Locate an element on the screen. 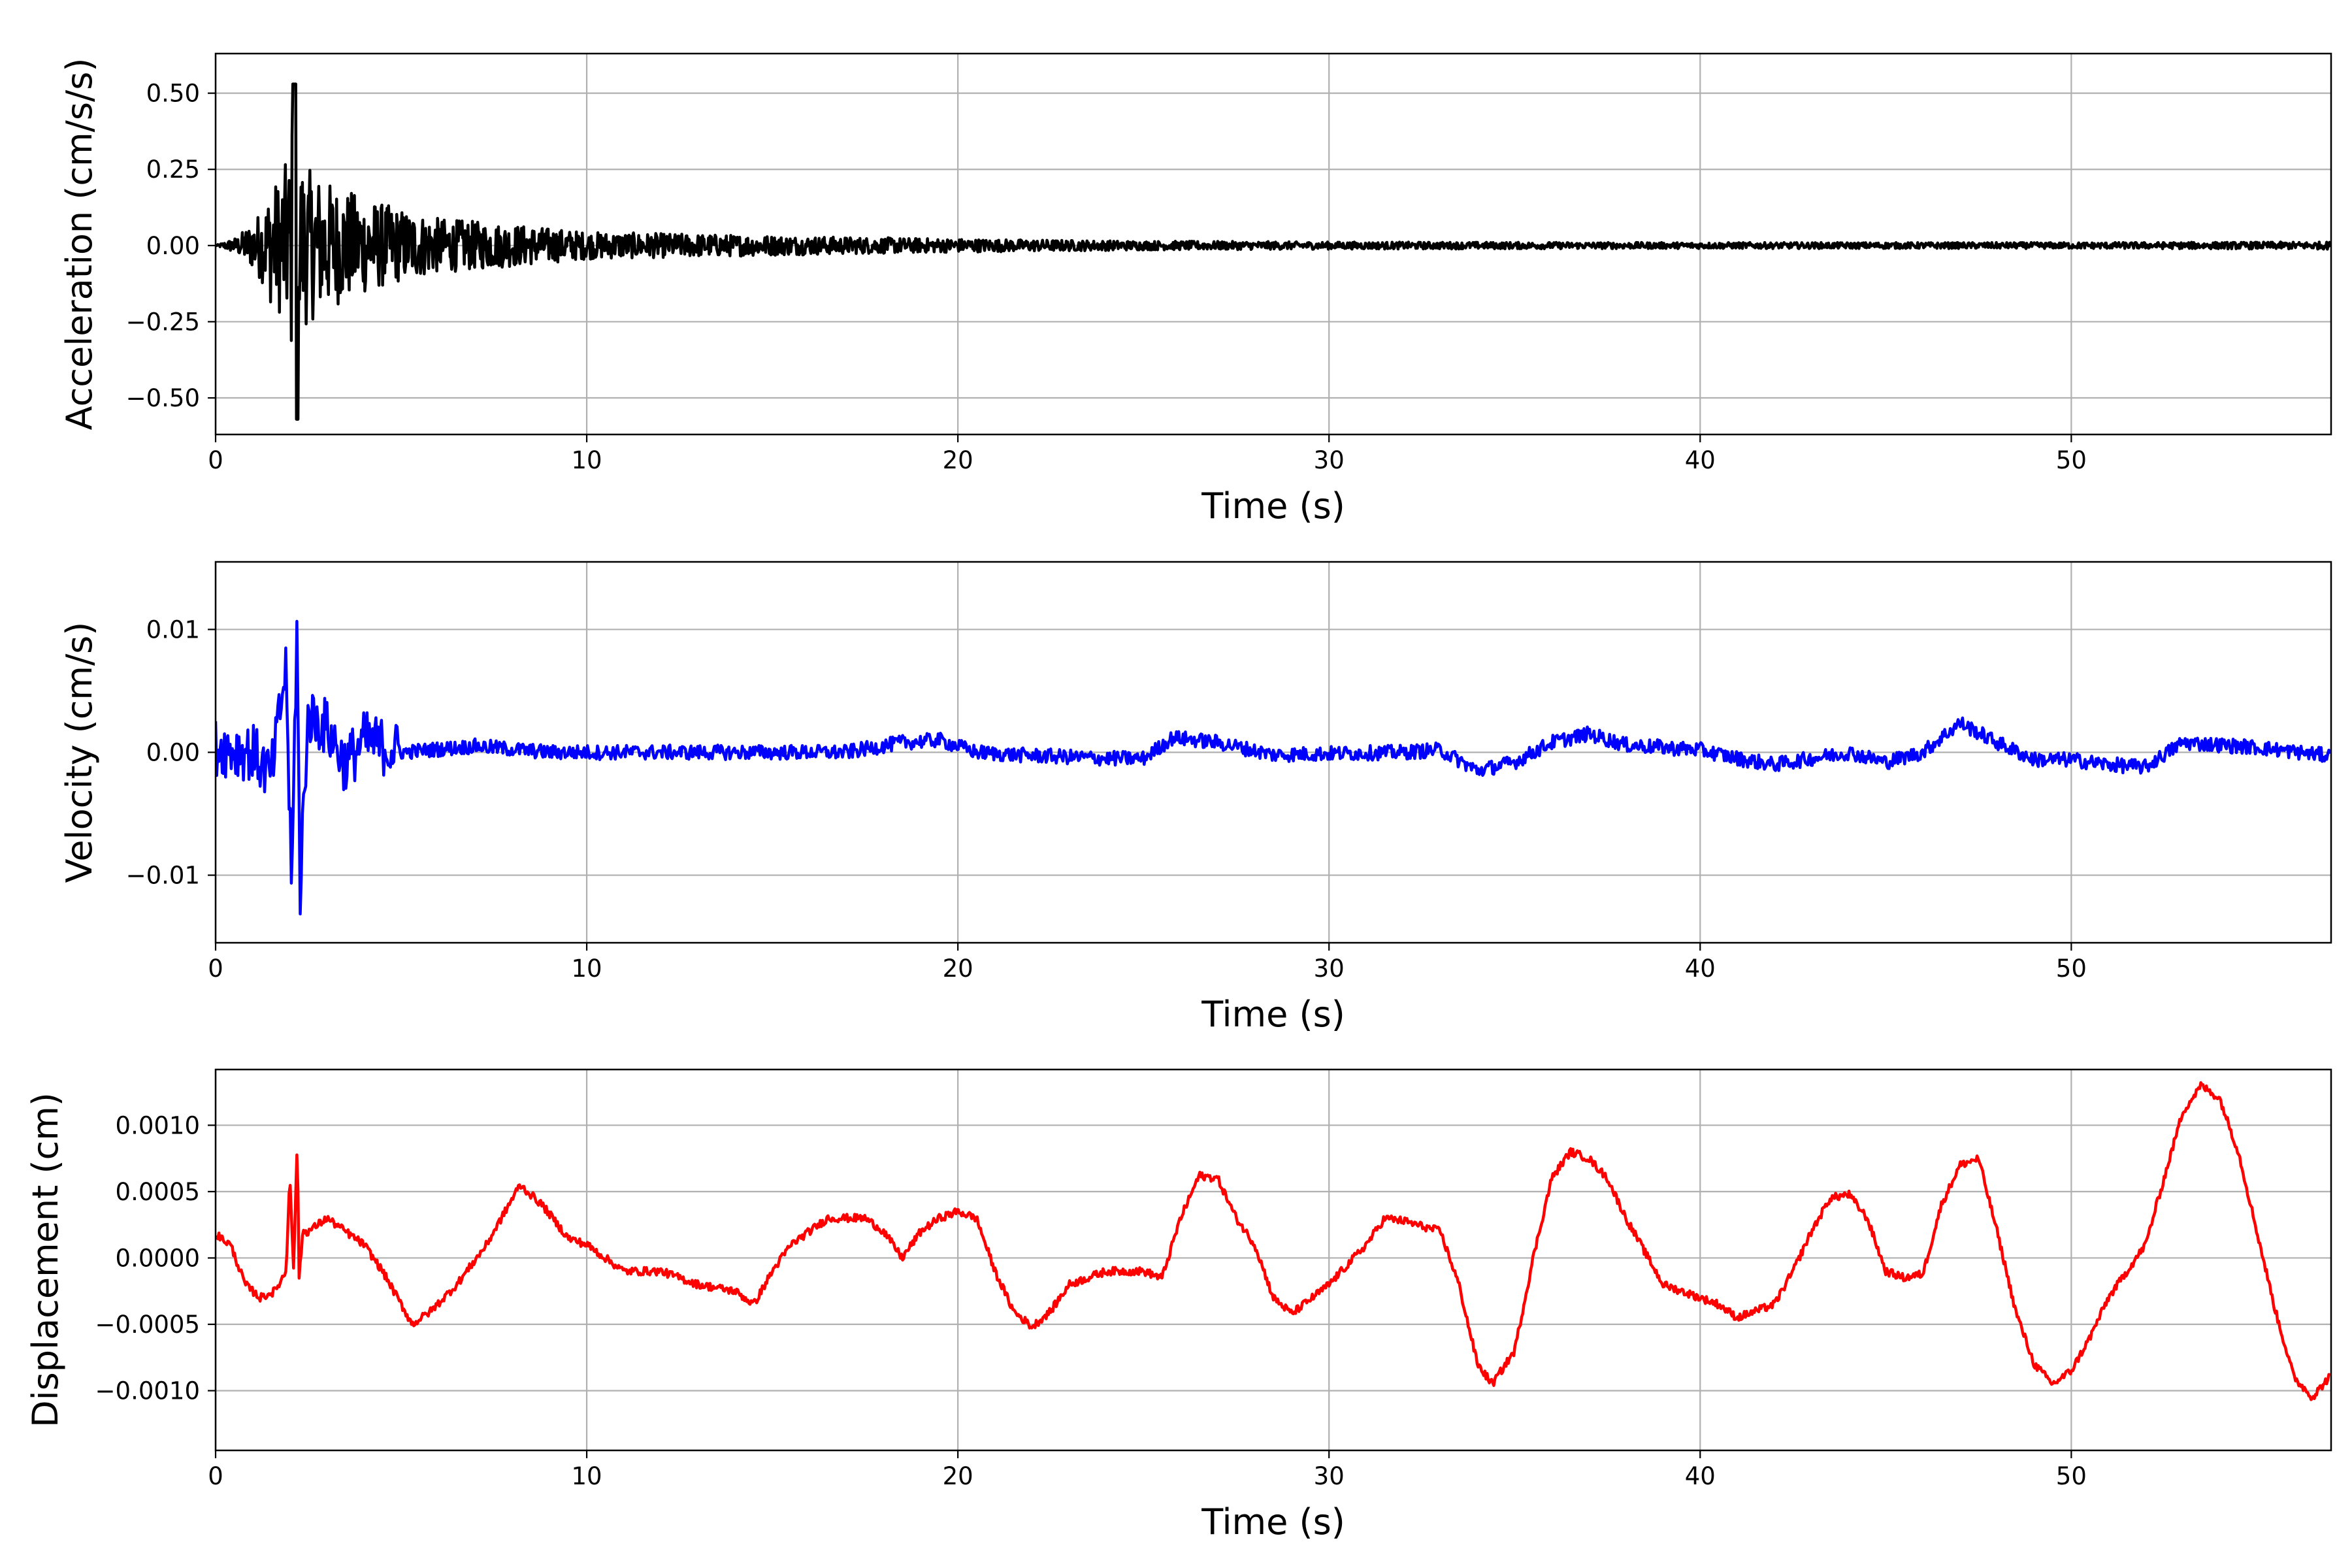 The image size is (2352, 1568). accel-xlabel: Time (s) is located at coordinates (1273, 506).